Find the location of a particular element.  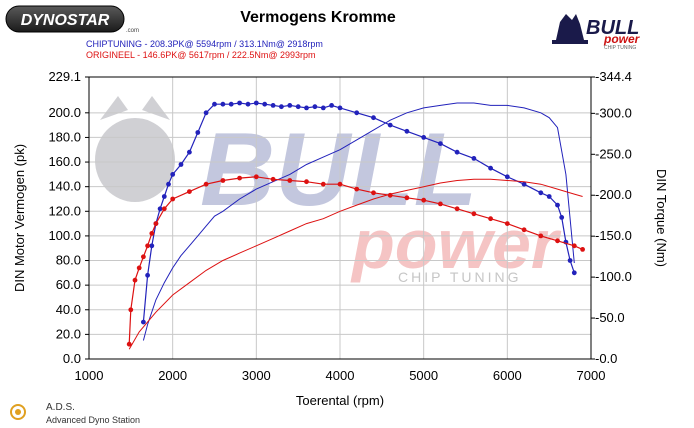

y-tick-label-right: -300.0 is located at coordinates (613, 112).